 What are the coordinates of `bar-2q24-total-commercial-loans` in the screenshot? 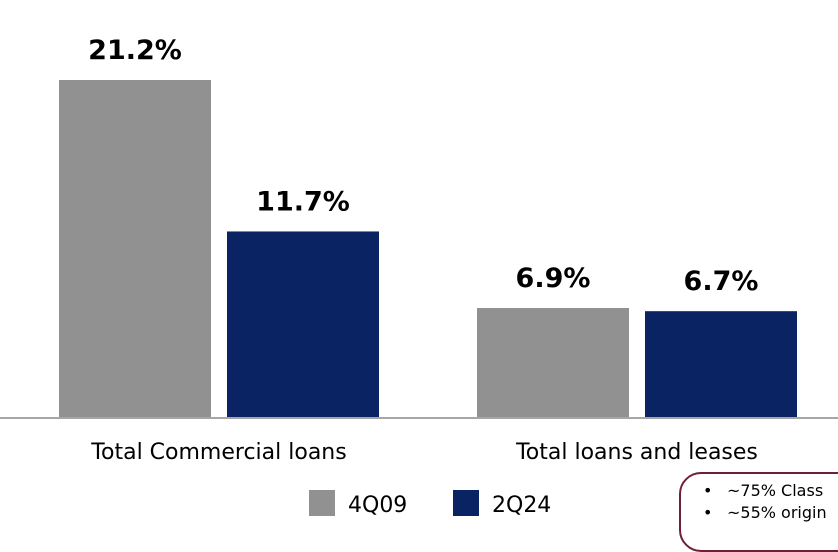 It's located at (303, 324).